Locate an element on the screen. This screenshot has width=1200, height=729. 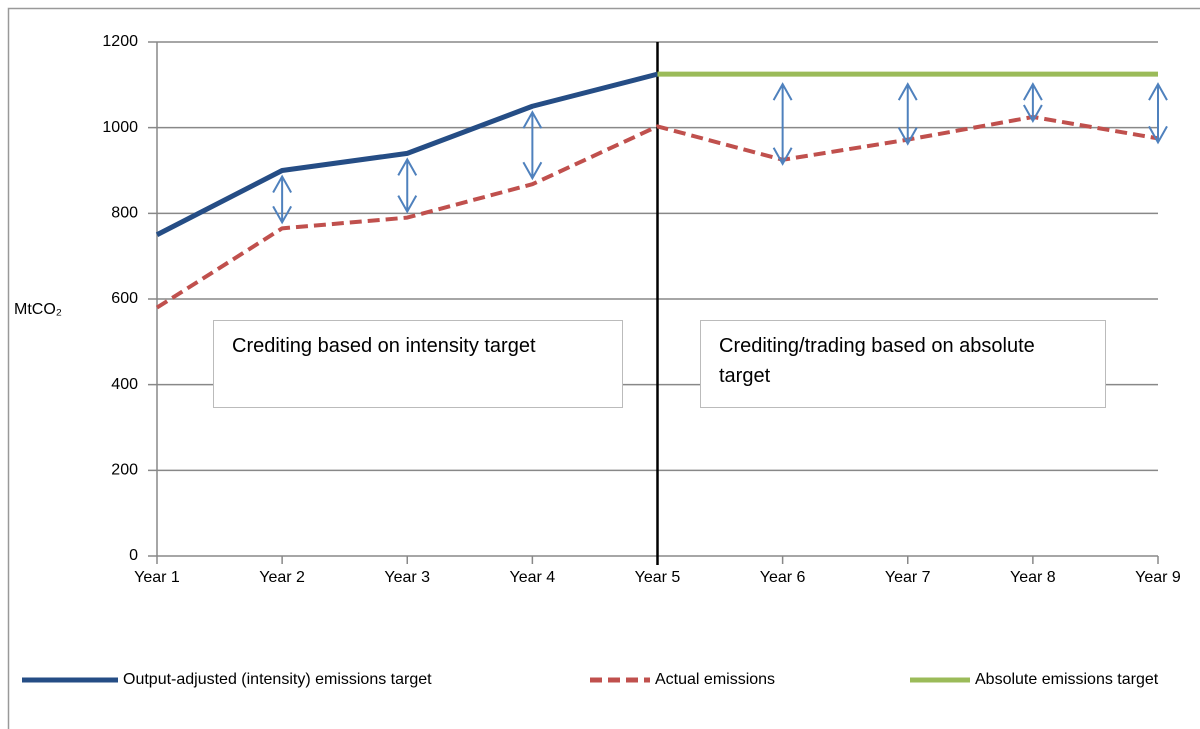
x-tick-label: Year 2 is located at coordinates (282, 577).